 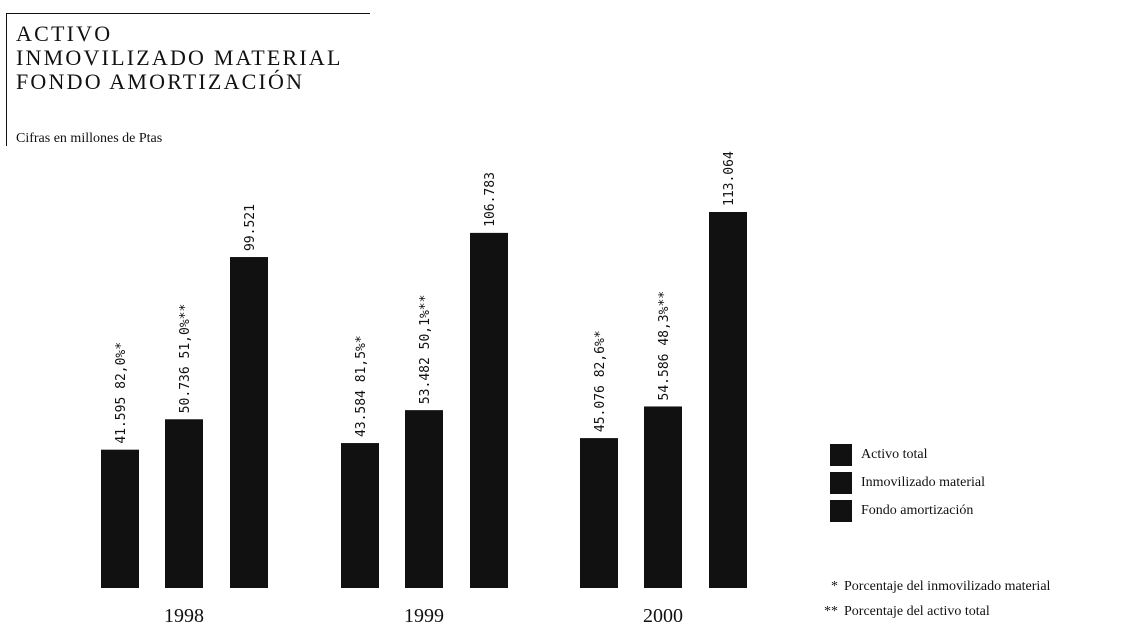 I want to click on title-line-3: FONDO AMORTIZACIÓN, so click(x=160, y=81).